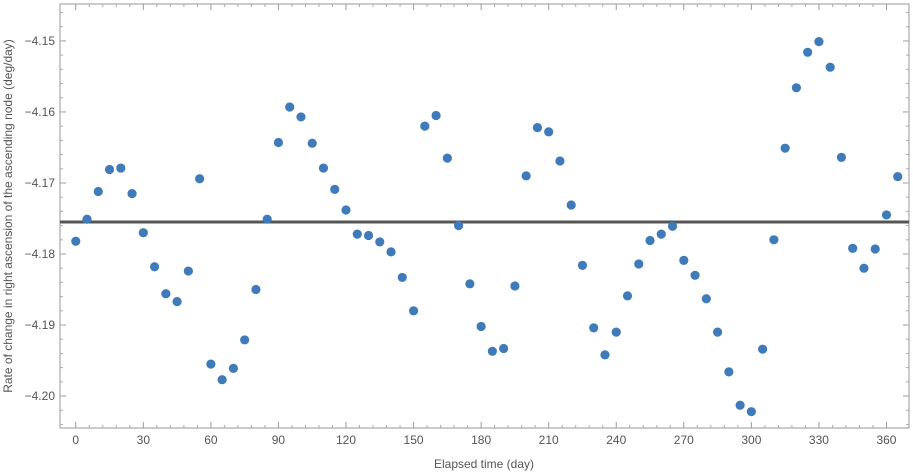 This screenshot has width=913, height=472. What do you see at coordinates (616, 440) in the screenshot?
I see `x-tick-label: 240` at bounding box center [616, 440].